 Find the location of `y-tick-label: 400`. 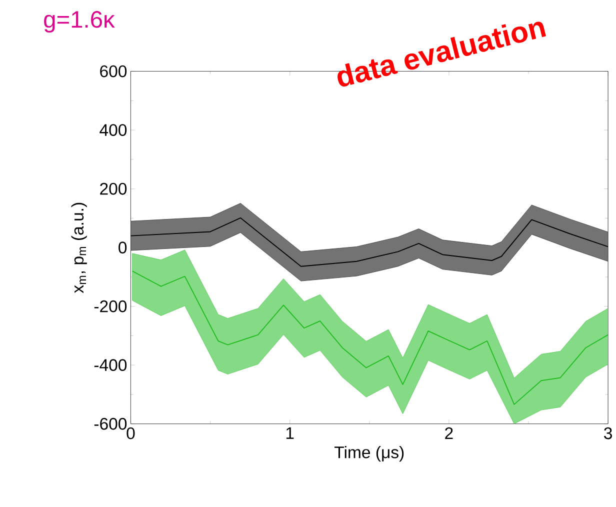

y-tick-label: 400 is located at coordinates (113, 130).